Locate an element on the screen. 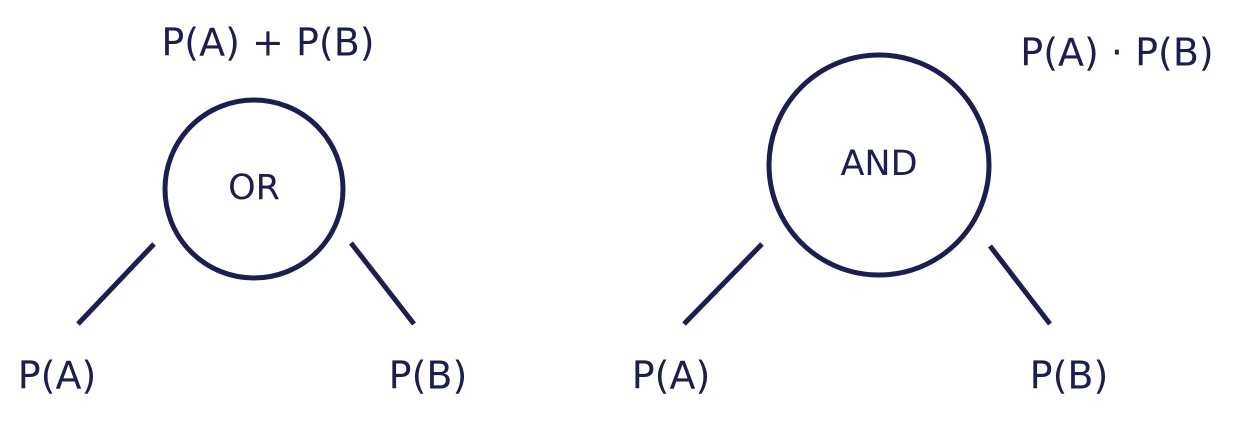 The width and height of the screenshot is (1257, 439). or-right-edge is located at coordinates (382, 283).